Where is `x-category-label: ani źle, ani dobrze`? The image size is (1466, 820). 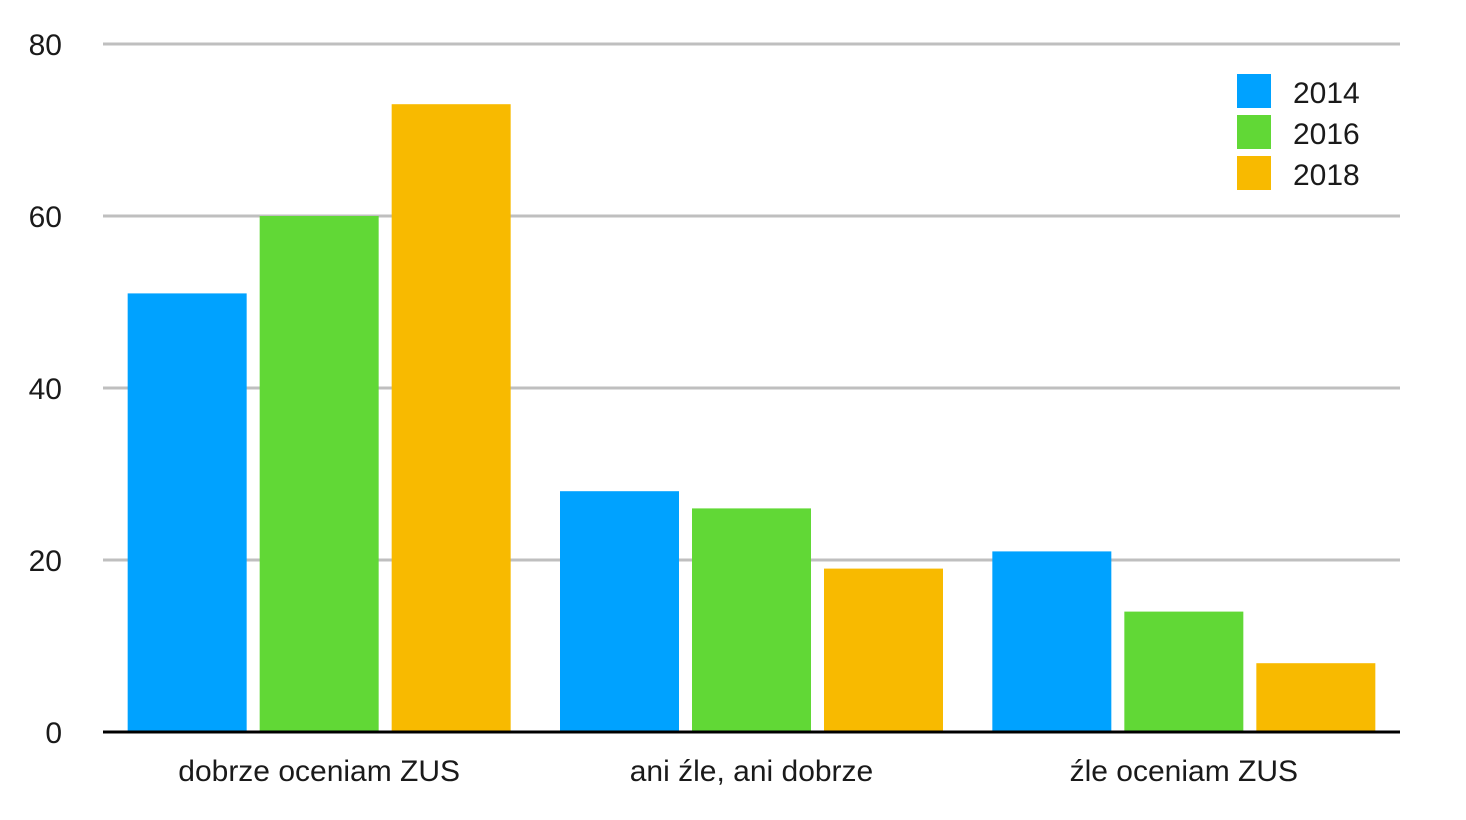
x-category-label: ani źle, ani dobrze is located at coordinates (752, 771).